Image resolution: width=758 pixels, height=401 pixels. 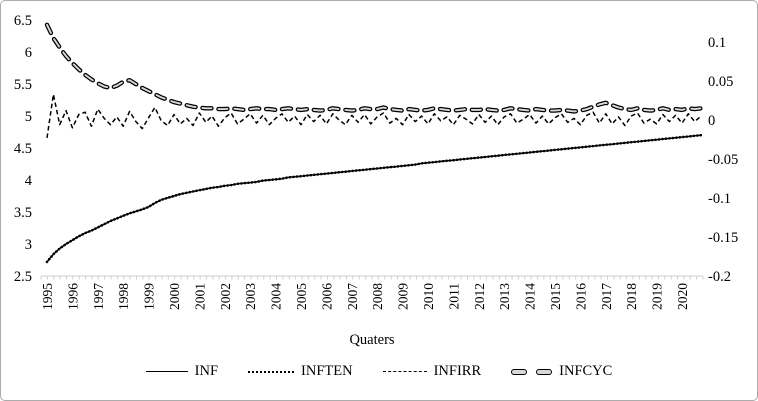 I want to click on year-label: 2011, so click(x=453, y=296).